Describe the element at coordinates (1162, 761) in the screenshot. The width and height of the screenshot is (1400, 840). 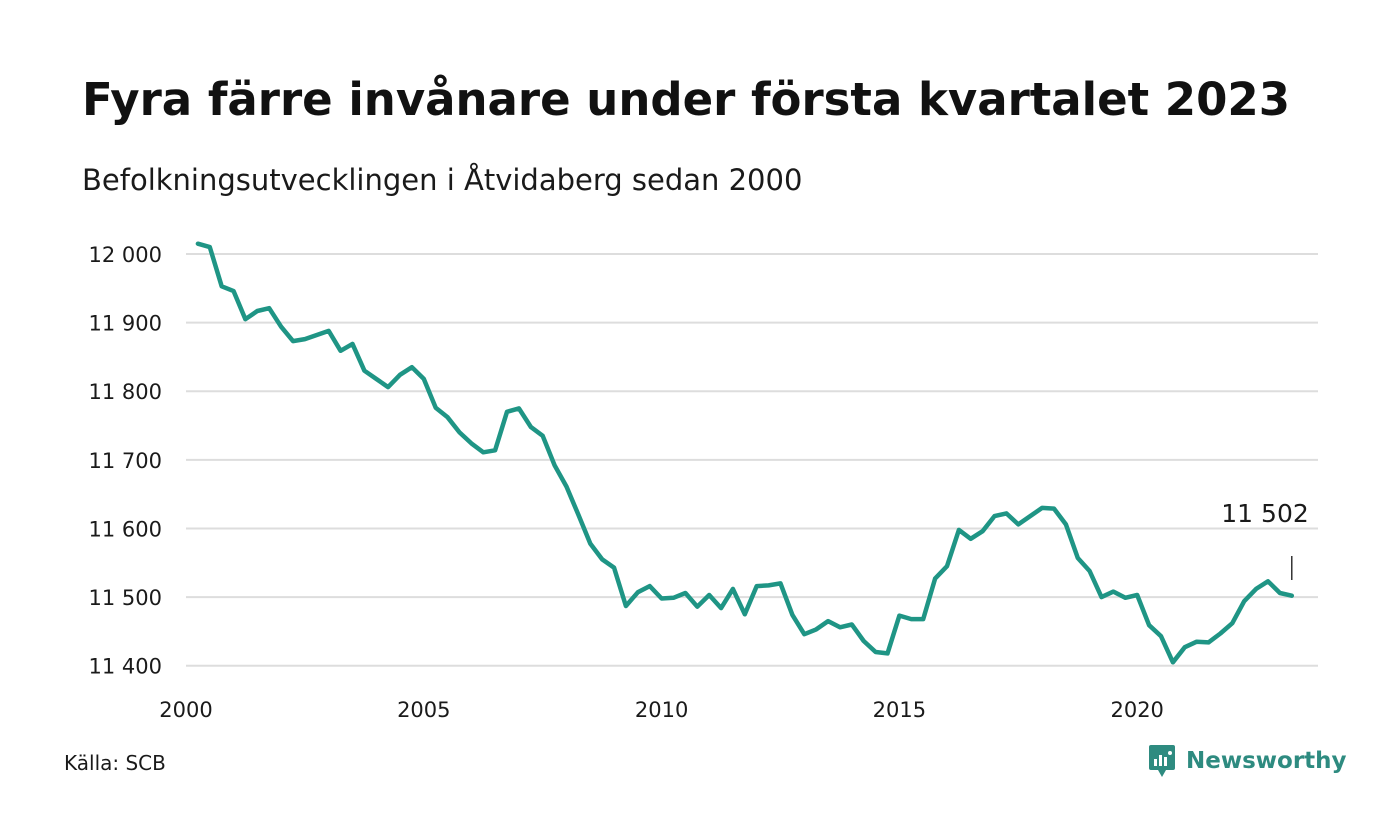
I see `newsworthy-logo-icon` at that location.